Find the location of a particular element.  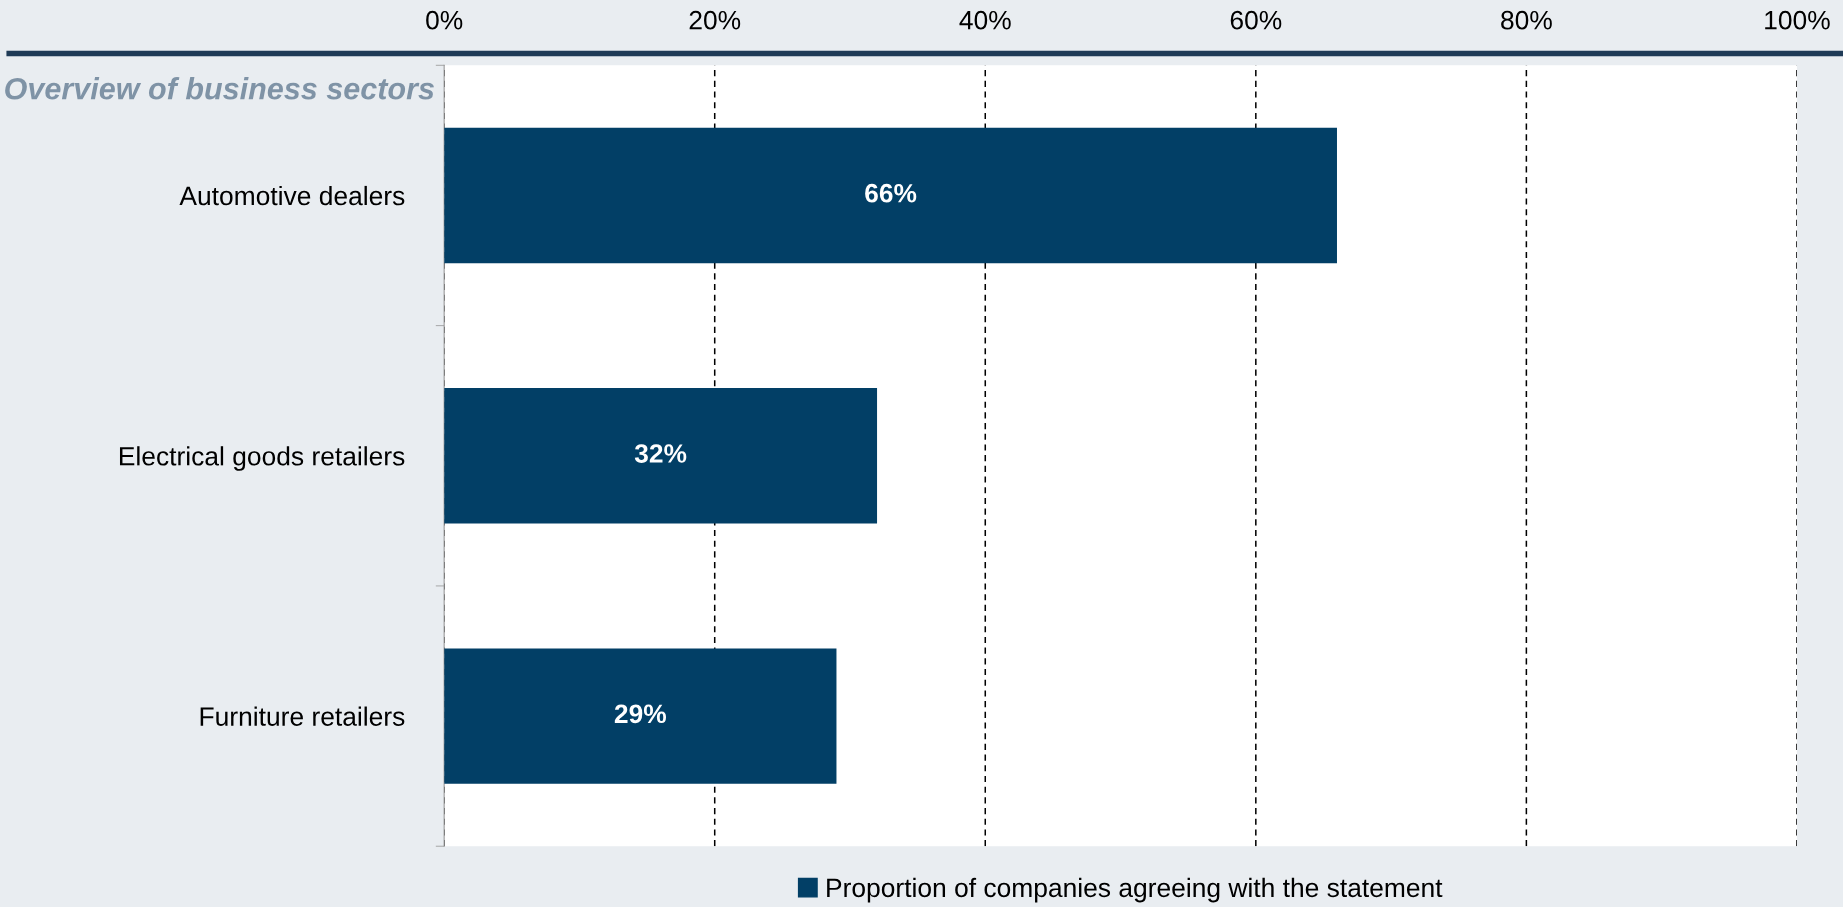

text: 32% is located at coordinates (660, 453).